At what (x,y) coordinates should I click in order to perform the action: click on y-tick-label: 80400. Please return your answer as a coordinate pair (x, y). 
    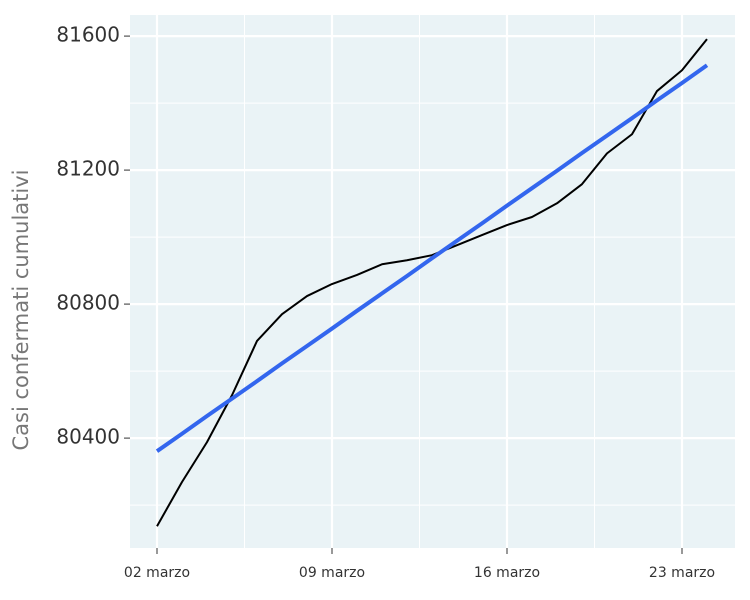
    Looking at the image, I should click on (88, 437).